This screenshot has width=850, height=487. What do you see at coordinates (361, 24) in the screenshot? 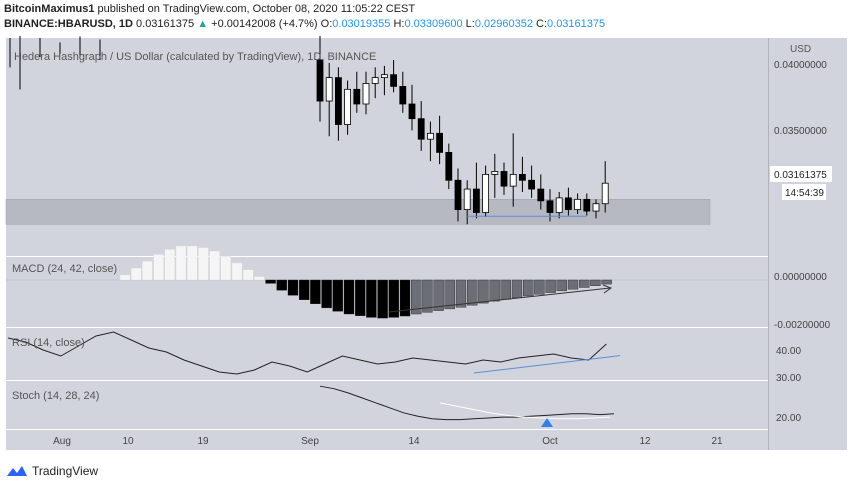
I see `open-value: 0.03019355` at bounding box center [361, 24].